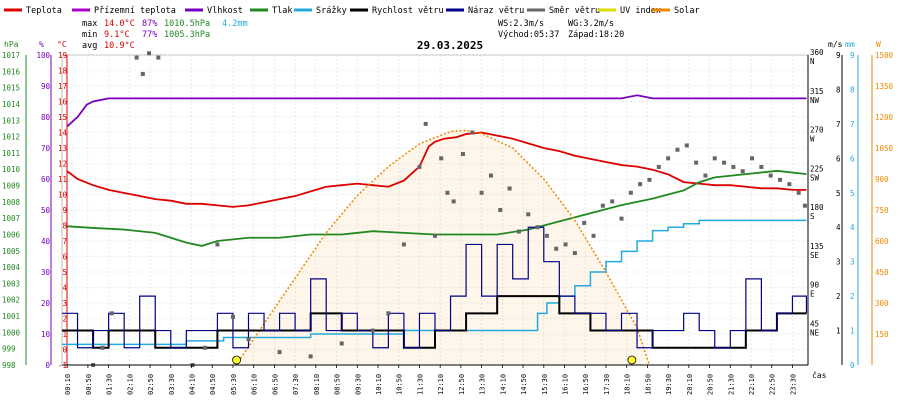 The image size is (900, 400). Describe the element at coordinates (64, 303) in the screenshot. I see `tick-temperature-4: 3` at that location.